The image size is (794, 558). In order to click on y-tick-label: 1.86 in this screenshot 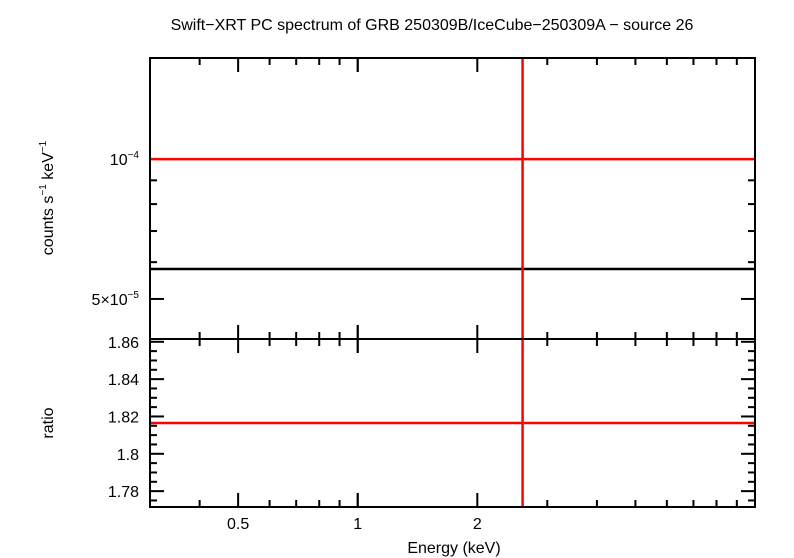, I will do `click(123, 343)`.